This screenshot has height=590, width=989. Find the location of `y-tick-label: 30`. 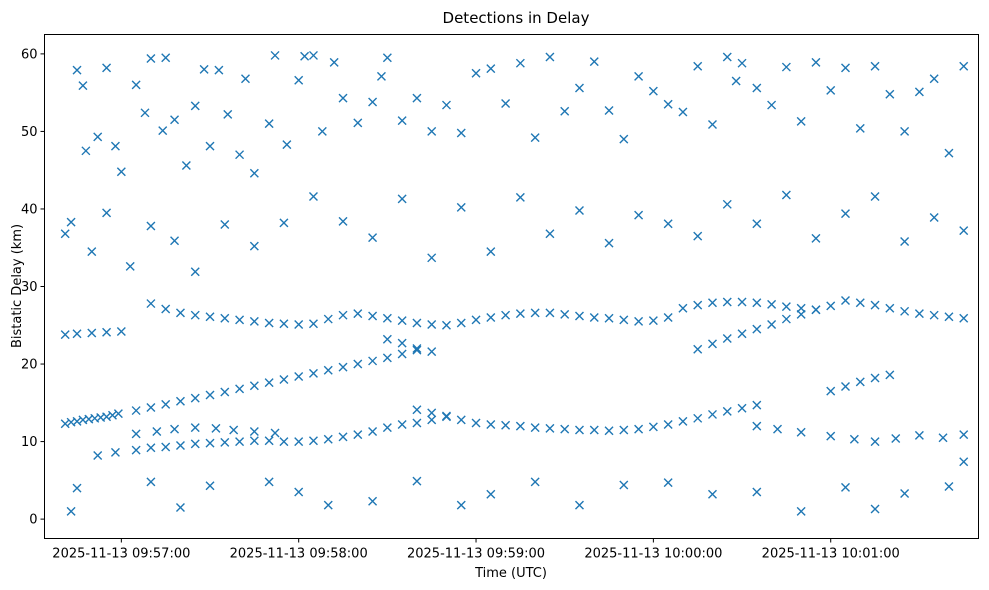

y-tick-label: 30 is located at coordinates (29, 287).